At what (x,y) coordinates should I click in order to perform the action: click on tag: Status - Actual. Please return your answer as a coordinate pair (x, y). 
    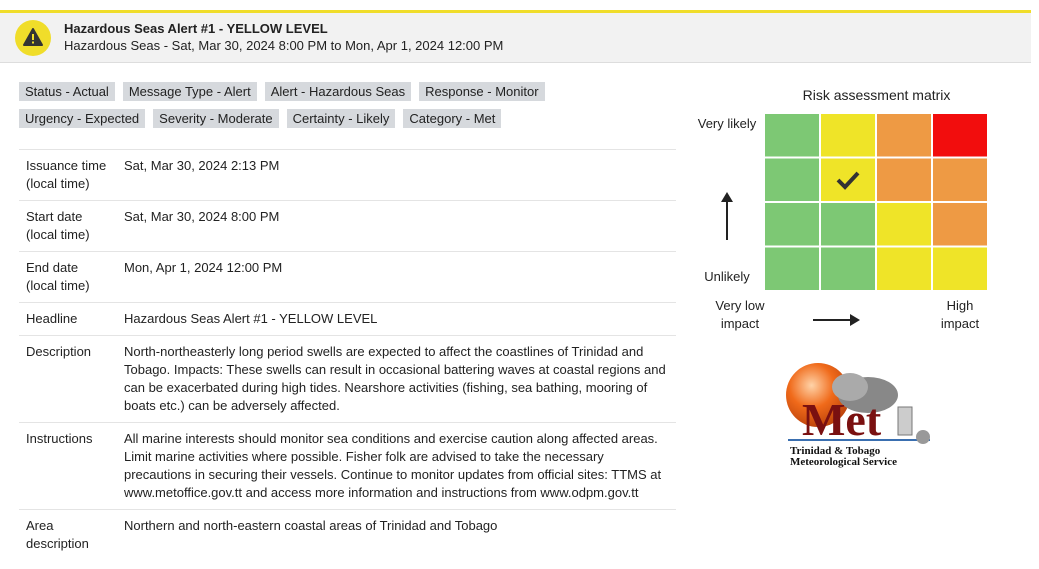
    Looking at the image, I should click on (67, 91).